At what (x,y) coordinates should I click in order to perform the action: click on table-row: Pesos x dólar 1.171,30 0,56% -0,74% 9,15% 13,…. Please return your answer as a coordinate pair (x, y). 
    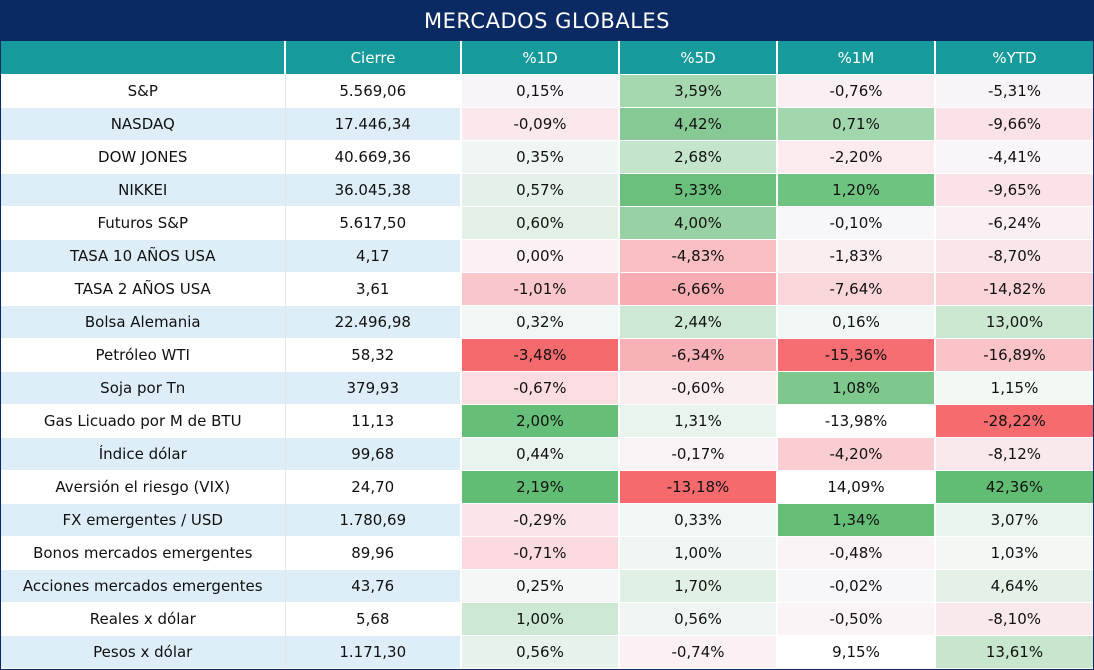
    Looking at the image, I should click on (547, 651).